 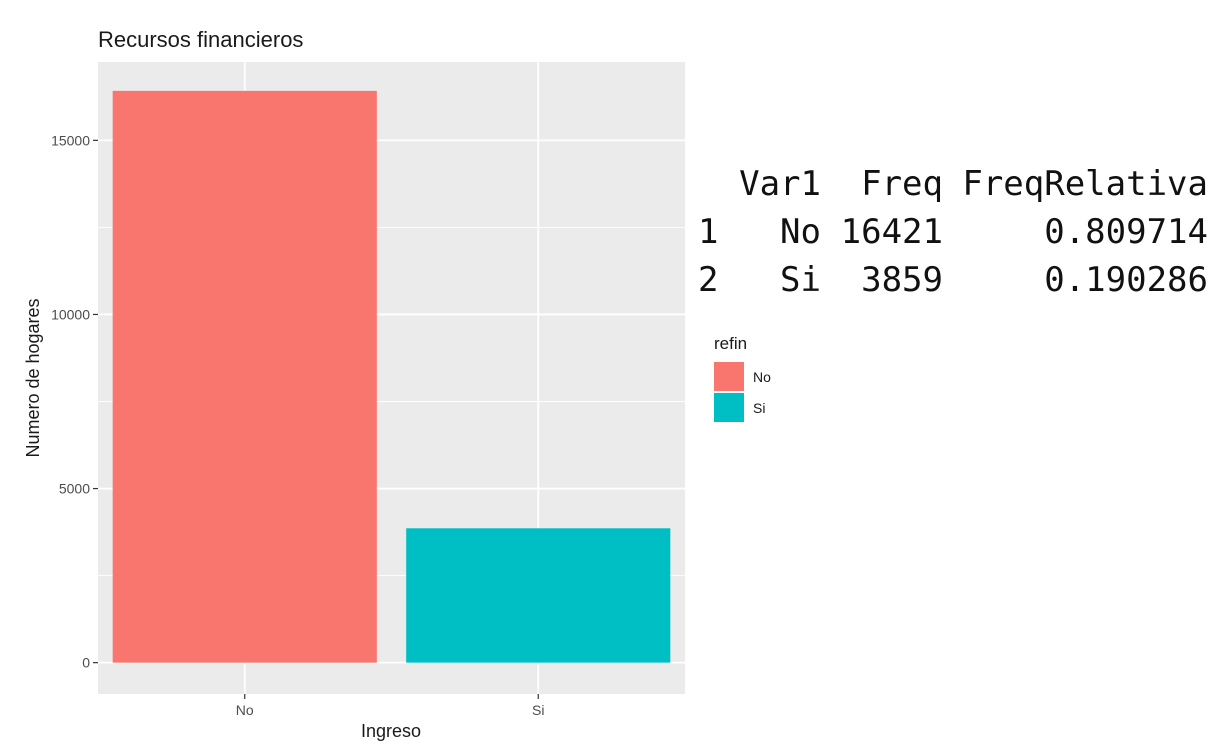 I want to click on legend: refin No Si, so click(x=742, y=378).